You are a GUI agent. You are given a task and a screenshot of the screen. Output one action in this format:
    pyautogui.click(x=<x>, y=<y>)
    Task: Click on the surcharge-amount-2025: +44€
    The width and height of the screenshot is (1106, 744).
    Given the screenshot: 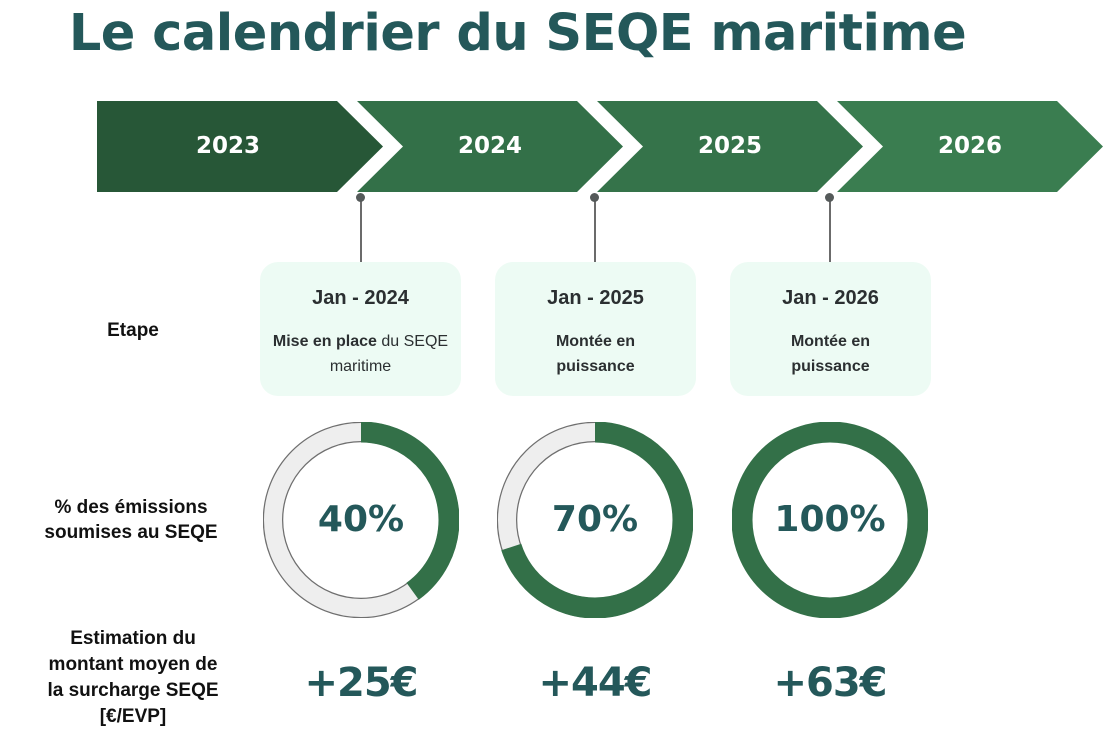 What is the action you would take?
    pyautogui.click(x=595, y=683)
    